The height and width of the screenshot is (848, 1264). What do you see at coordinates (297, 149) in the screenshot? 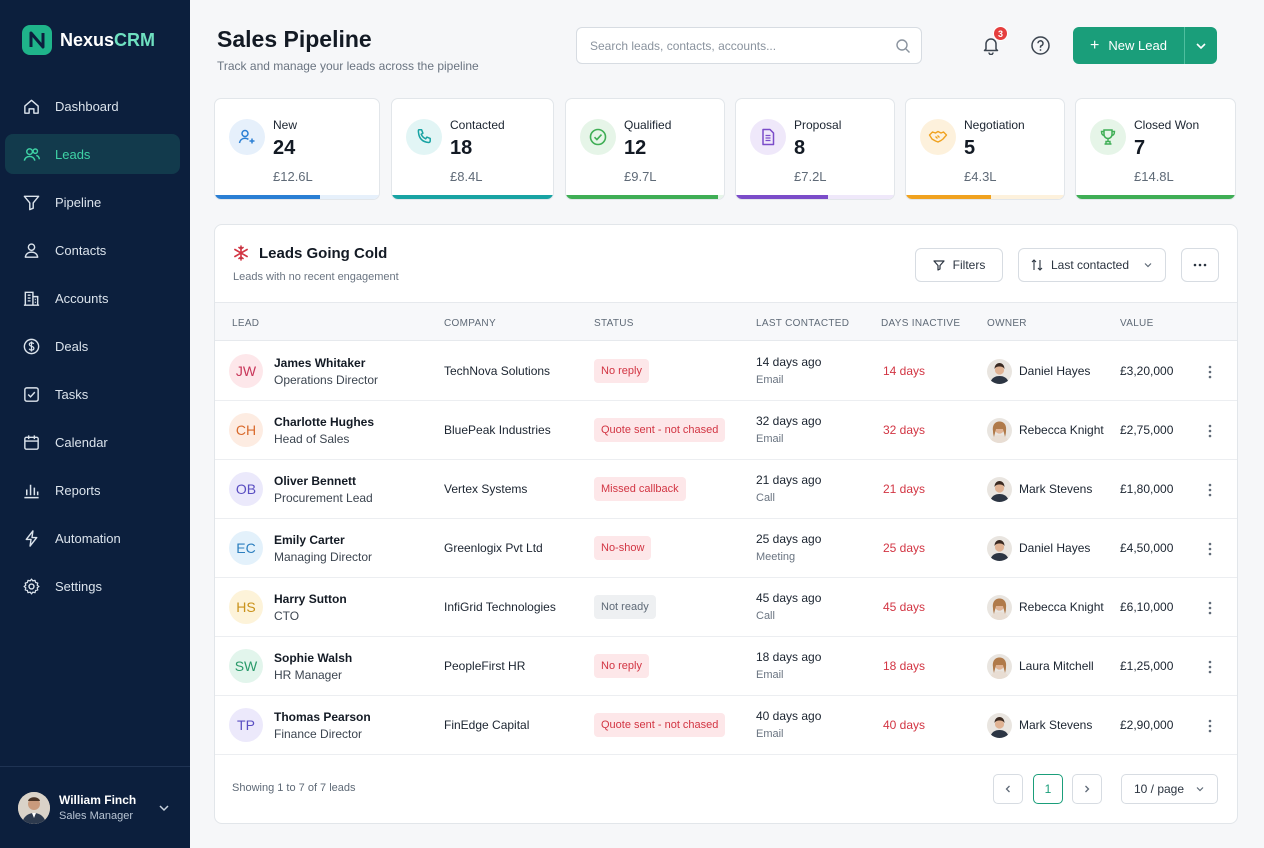
I see `stat-card-new: New 24 £12.6L` at bounding box center [297, 149].